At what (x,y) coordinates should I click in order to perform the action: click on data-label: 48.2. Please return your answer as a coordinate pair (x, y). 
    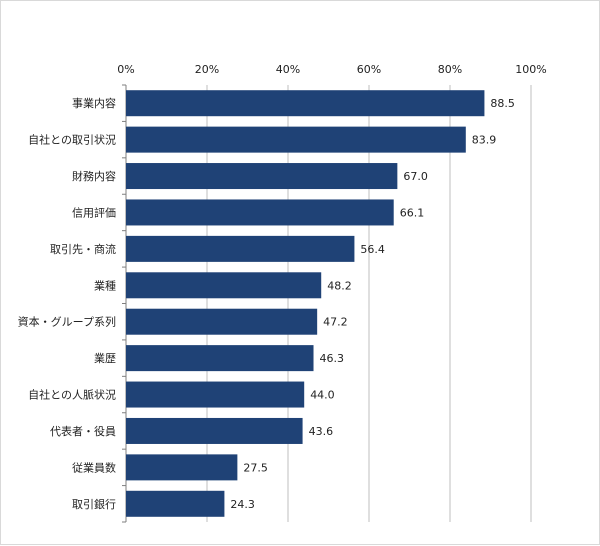
    Looking at the image, I should click on (339, 285).